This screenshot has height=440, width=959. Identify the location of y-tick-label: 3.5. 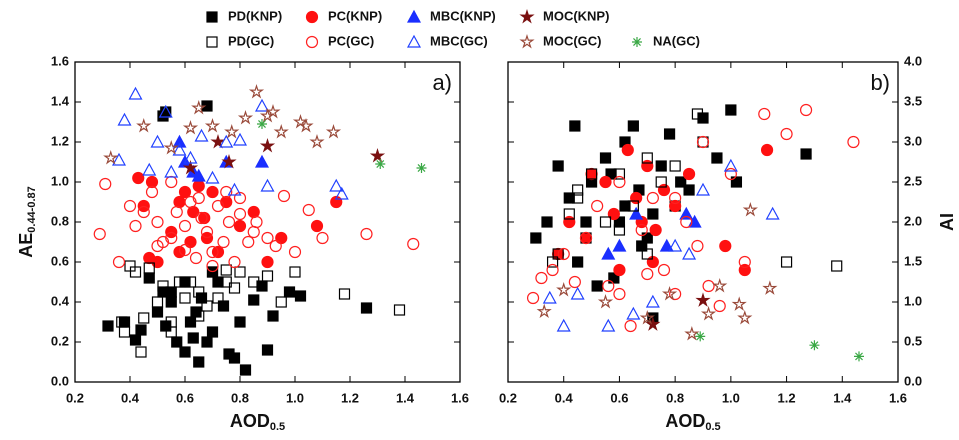
(913, 100).